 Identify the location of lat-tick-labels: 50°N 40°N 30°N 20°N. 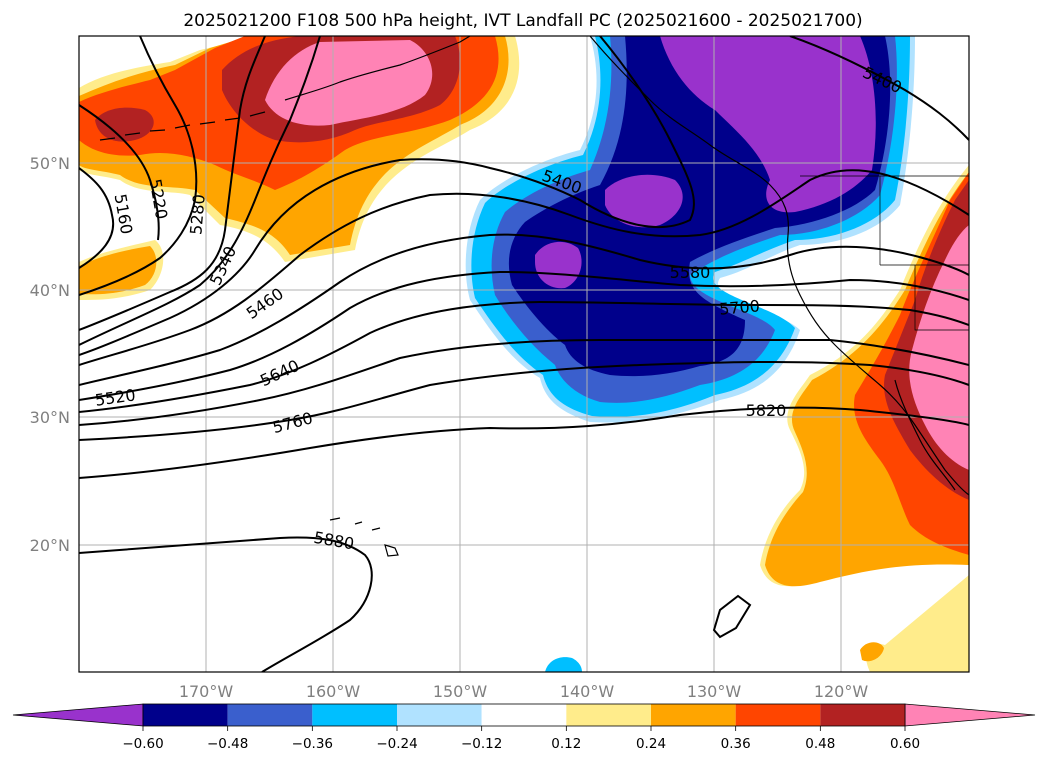
(50, 354).